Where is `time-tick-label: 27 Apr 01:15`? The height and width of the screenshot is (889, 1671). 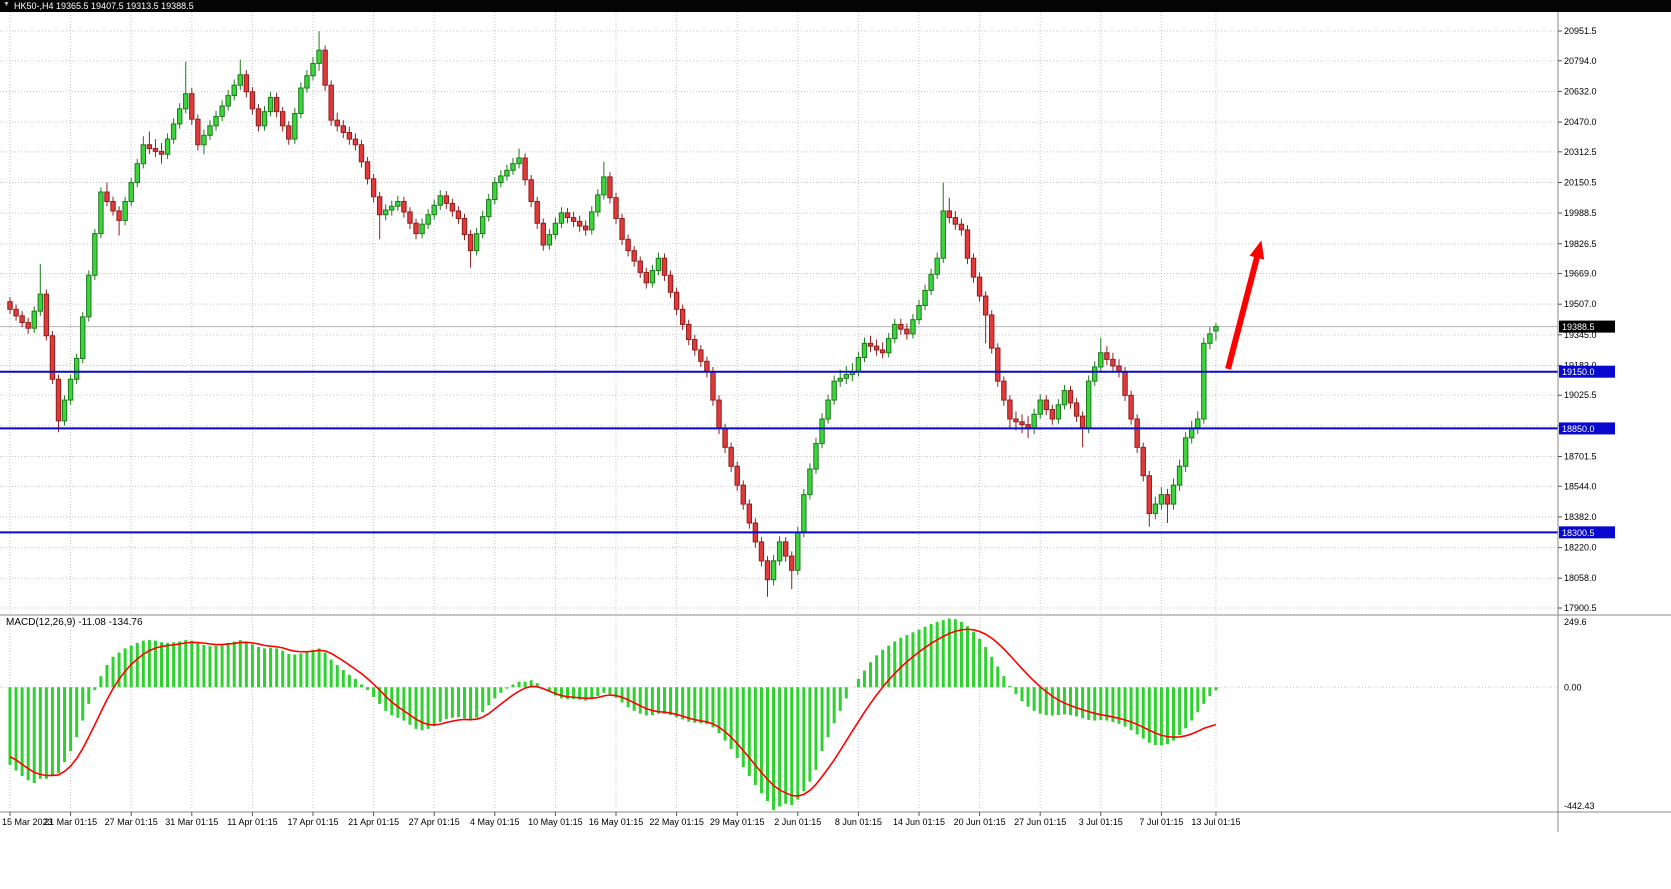 time-tick-label: 27 Apr 01:15 is located at coordinates (434, 822).